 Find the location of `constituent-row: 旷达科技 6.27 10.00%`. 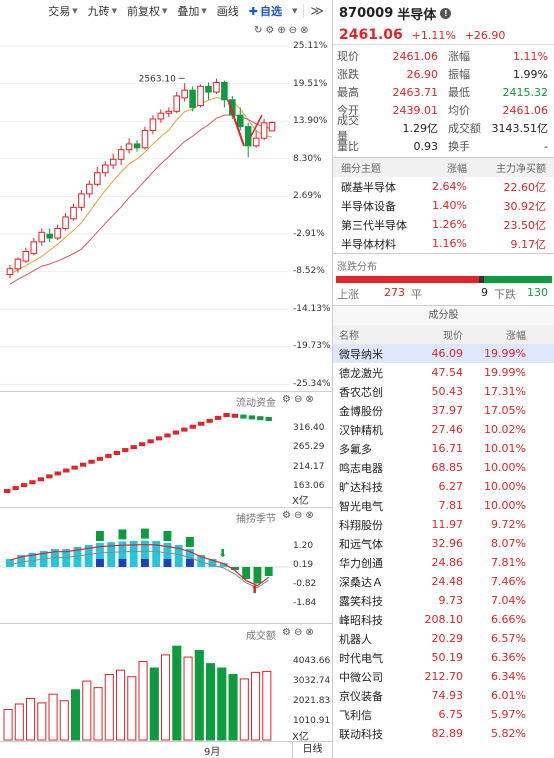

constituent-row: 旷达科技 6.27 10.00% is located at coordinates (443, 486).